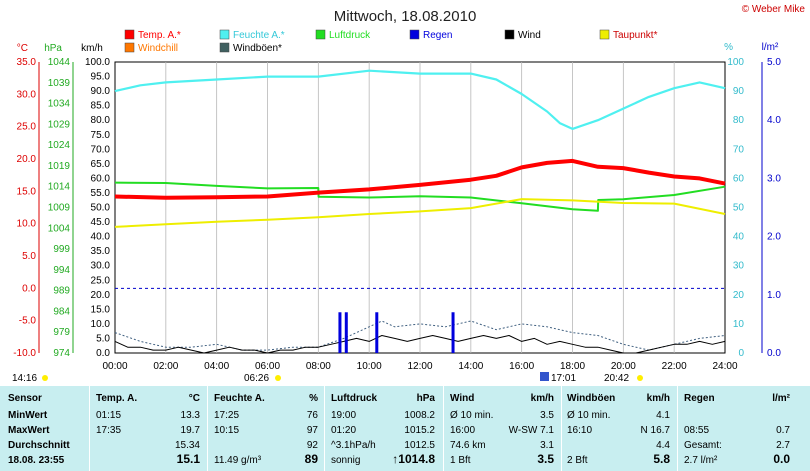  Describe the element at coordinates (190, 430) in the screenshot. I see `table-cell: 19.7` at that location.